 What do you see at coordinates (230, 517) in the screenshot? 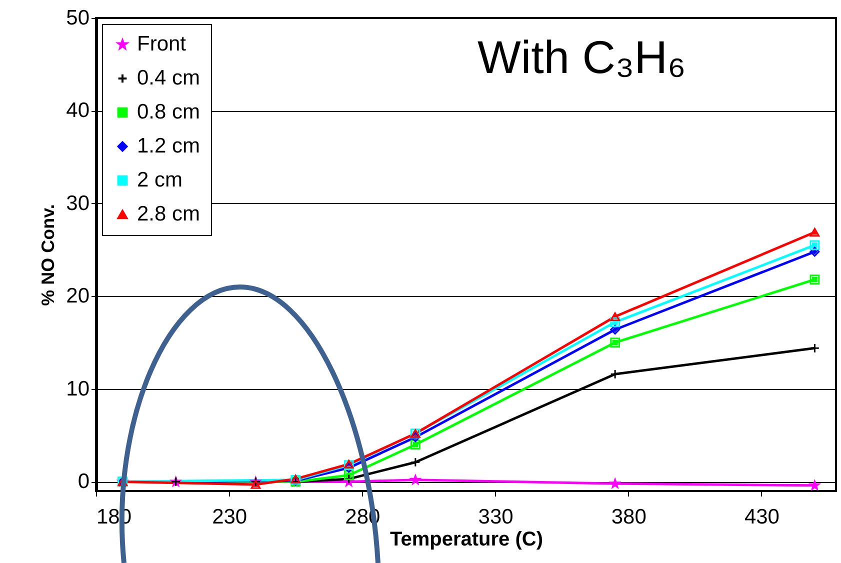
I see `x-tick-label: 230` at bounding box center [230, 517].